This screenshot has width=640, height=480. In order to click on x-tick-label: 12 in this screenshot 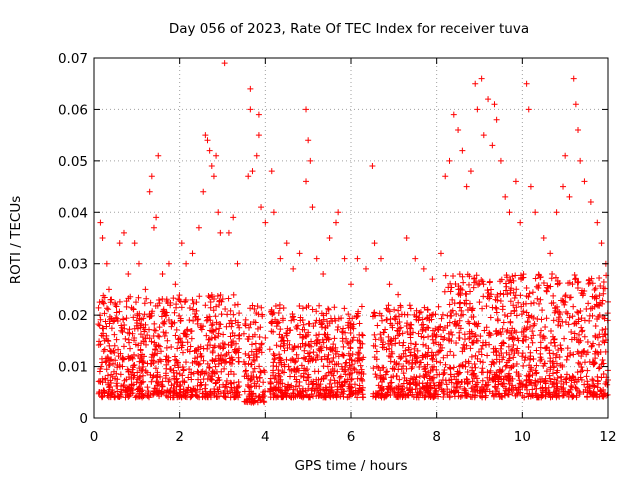, I will do `click(607, 437)`.